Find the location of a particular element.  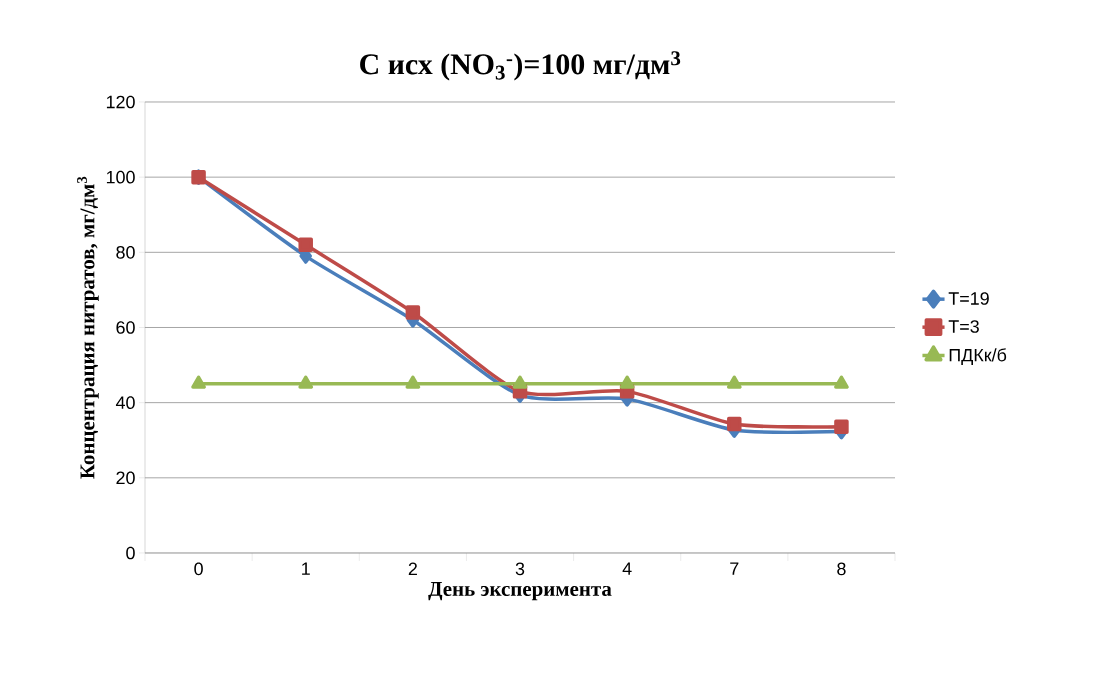

x-tick-label: 8 is located at coordinates (841, 569).